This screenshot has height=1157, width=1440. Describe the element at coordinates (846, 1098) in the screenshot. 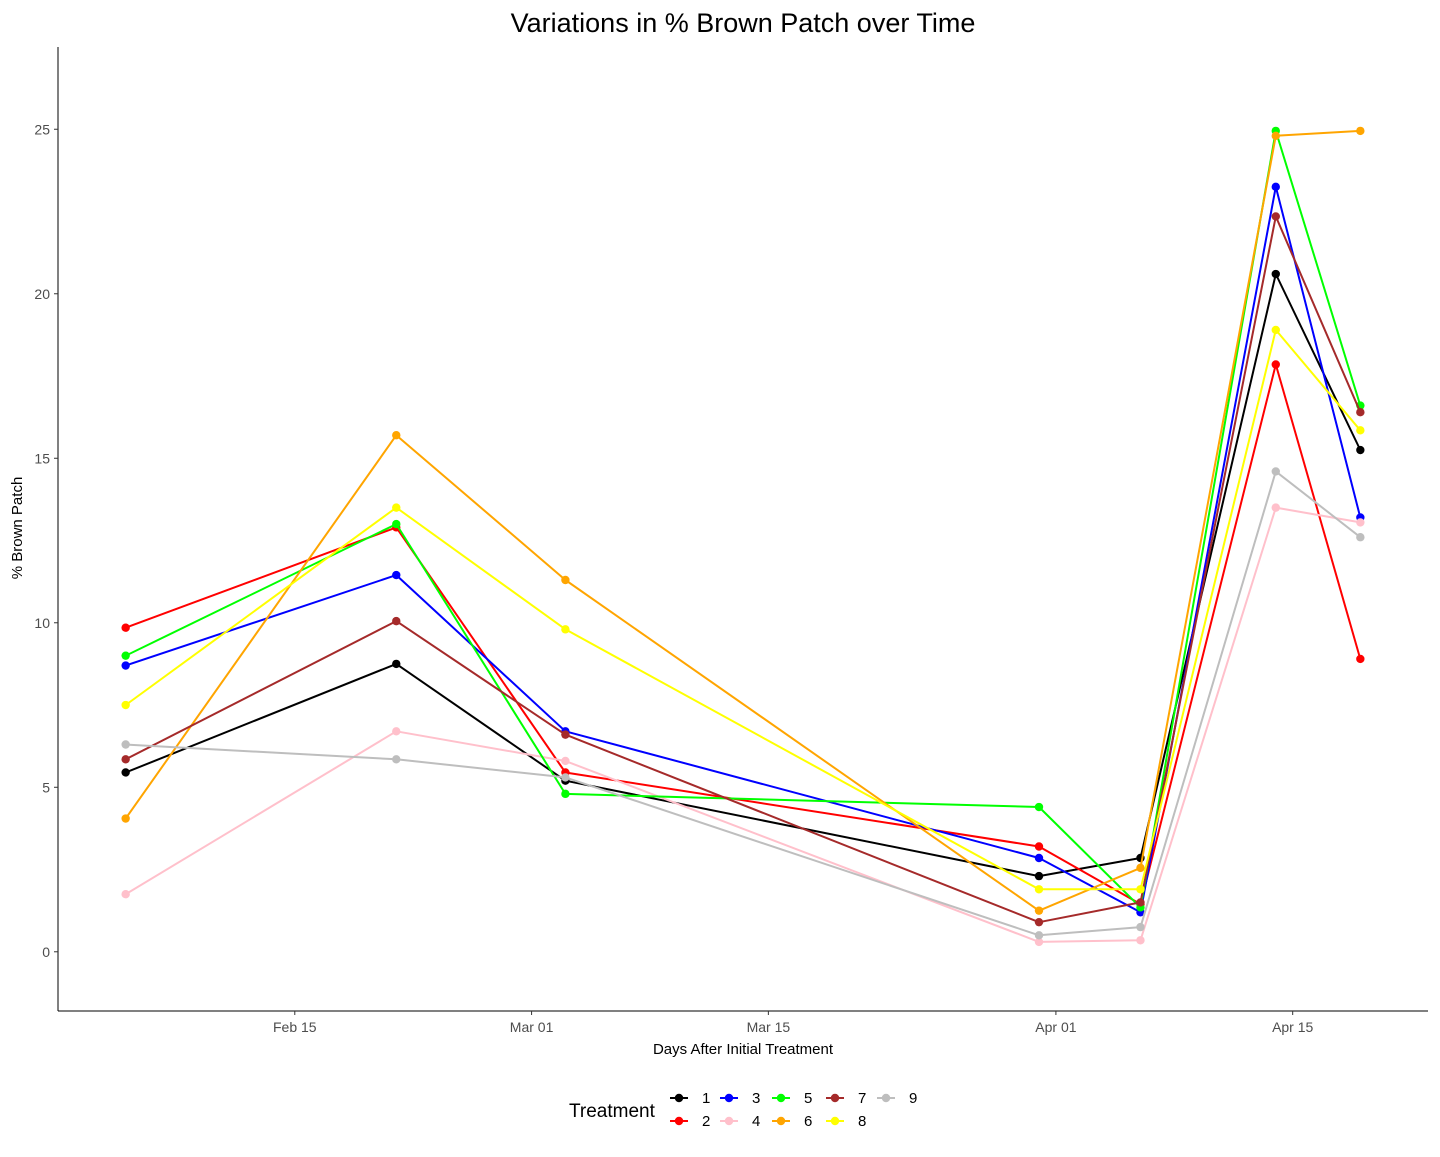

I see `legend-item-7: 7` at that location.